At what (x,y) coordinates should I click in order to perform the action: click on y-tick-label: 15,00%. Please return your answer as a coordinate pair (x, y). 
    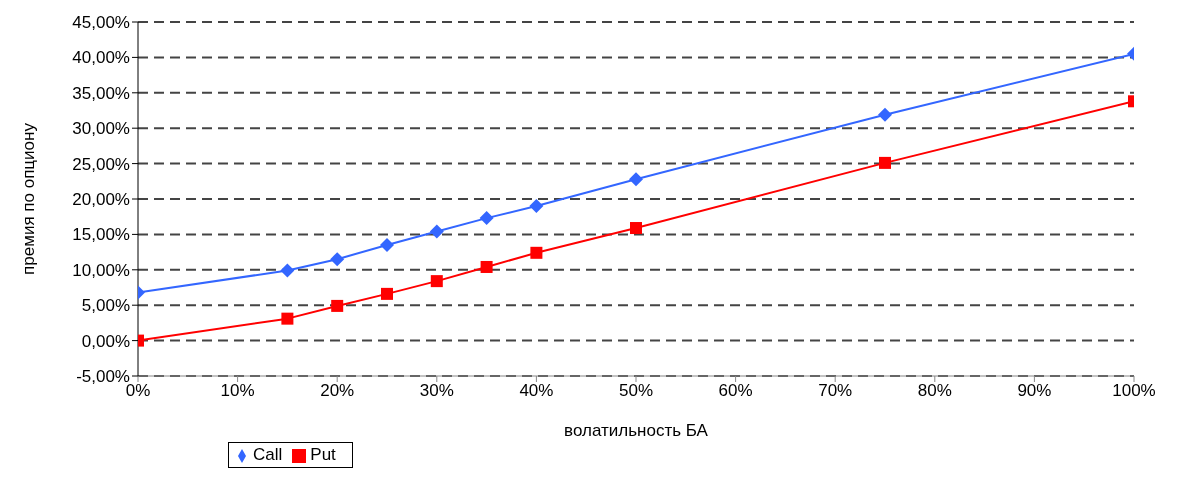
    Looking at the image, I should click on (101, 235).